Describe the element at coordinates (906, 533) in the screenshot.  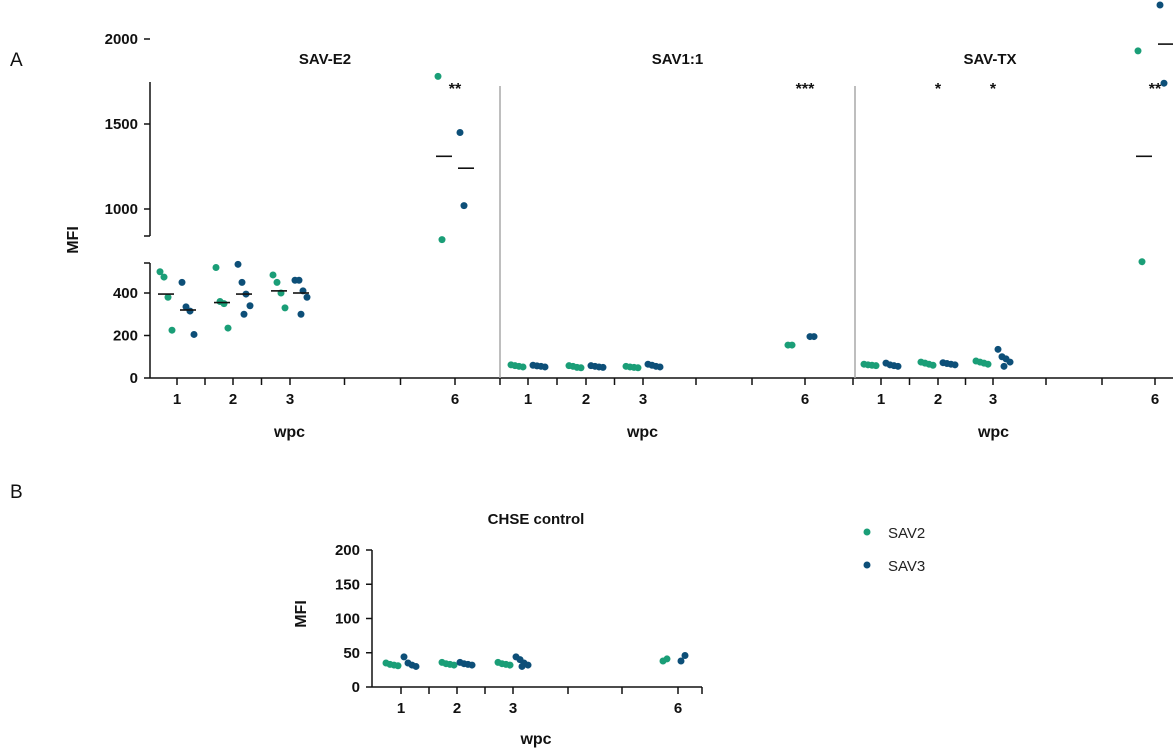
I see `legend-label-sav2: SAV2` at that location.